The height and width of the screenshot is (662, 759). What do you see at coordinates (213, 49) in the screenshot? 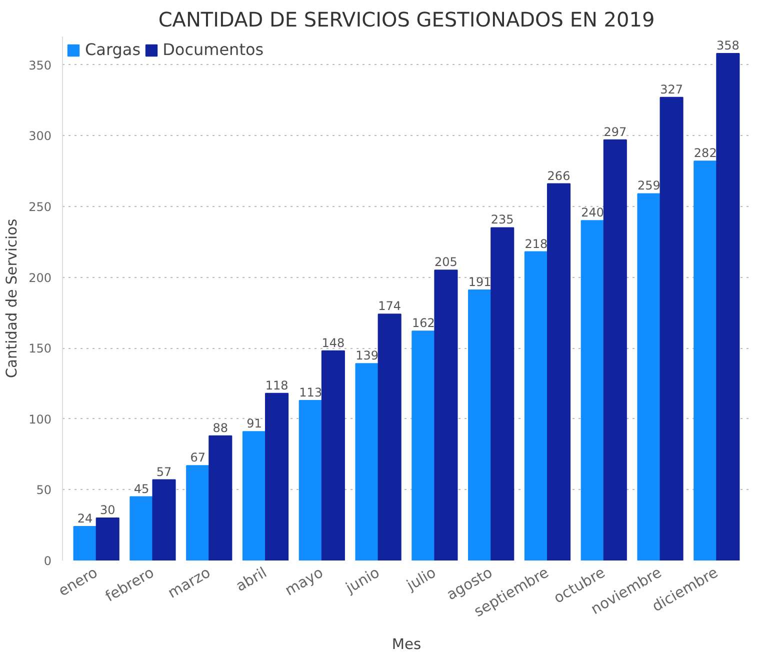
I see `legend-label: Documentos` at bounding box center [213, 49].